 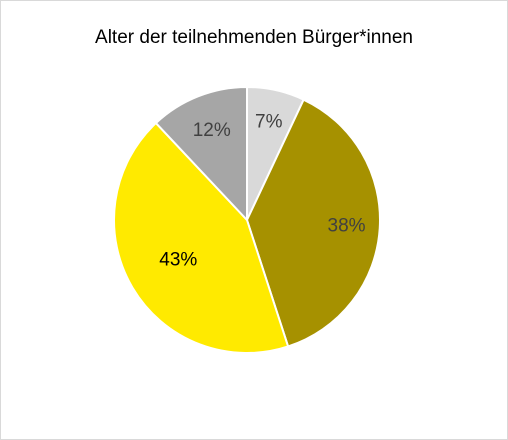 I want to click on slice-label-1: 7%, so click(x=269, y=122).